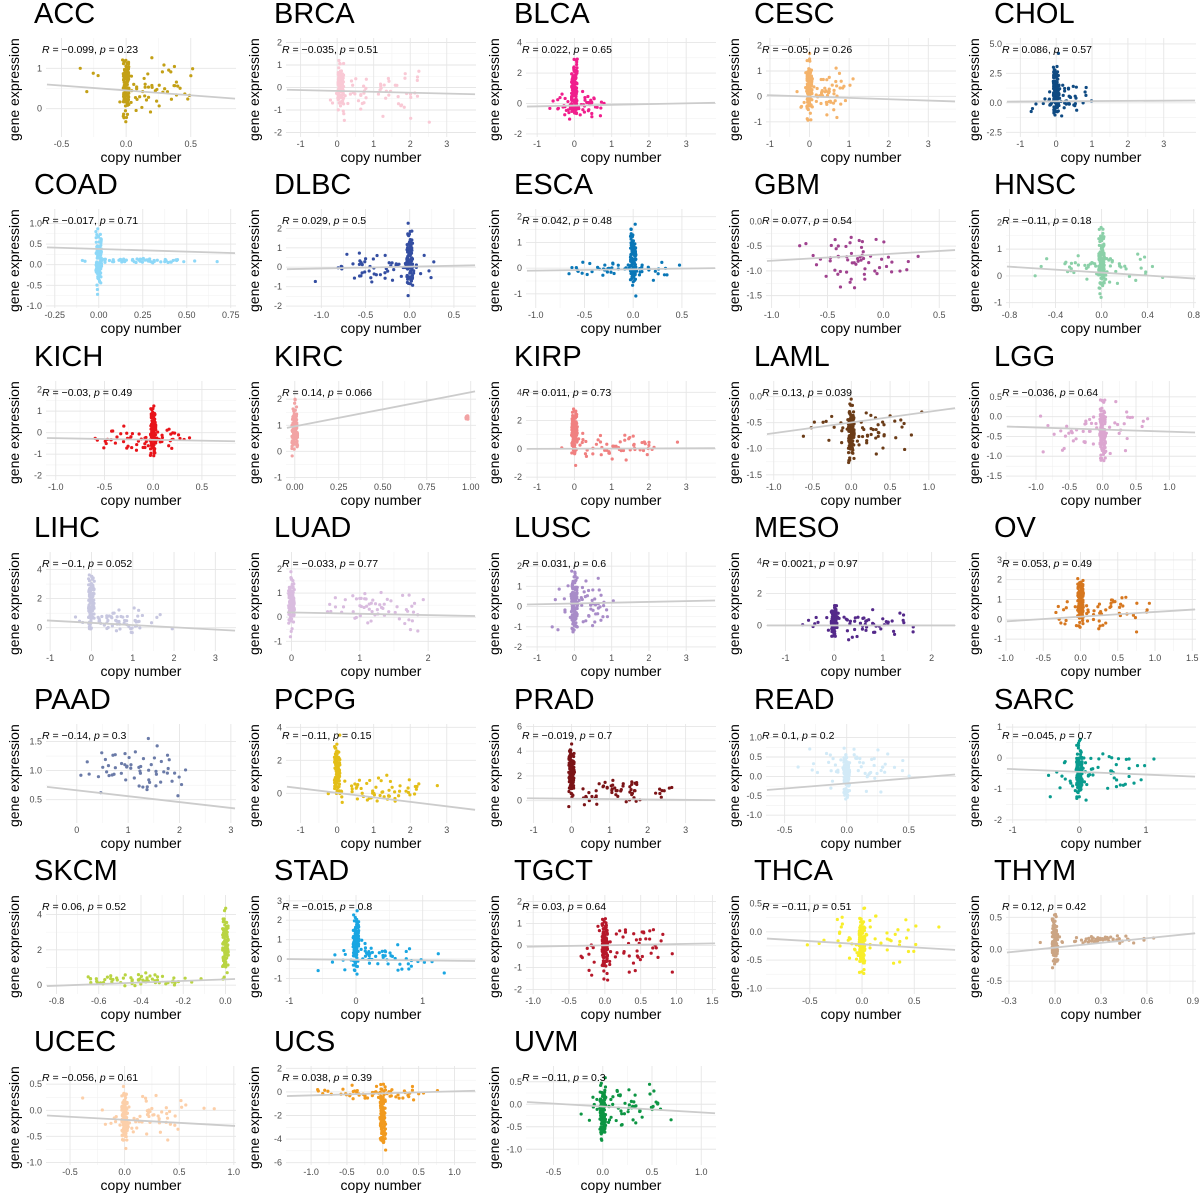  I want to click on correlation-annotation: R = −0.019, p = 0.7, so click(567, 735).